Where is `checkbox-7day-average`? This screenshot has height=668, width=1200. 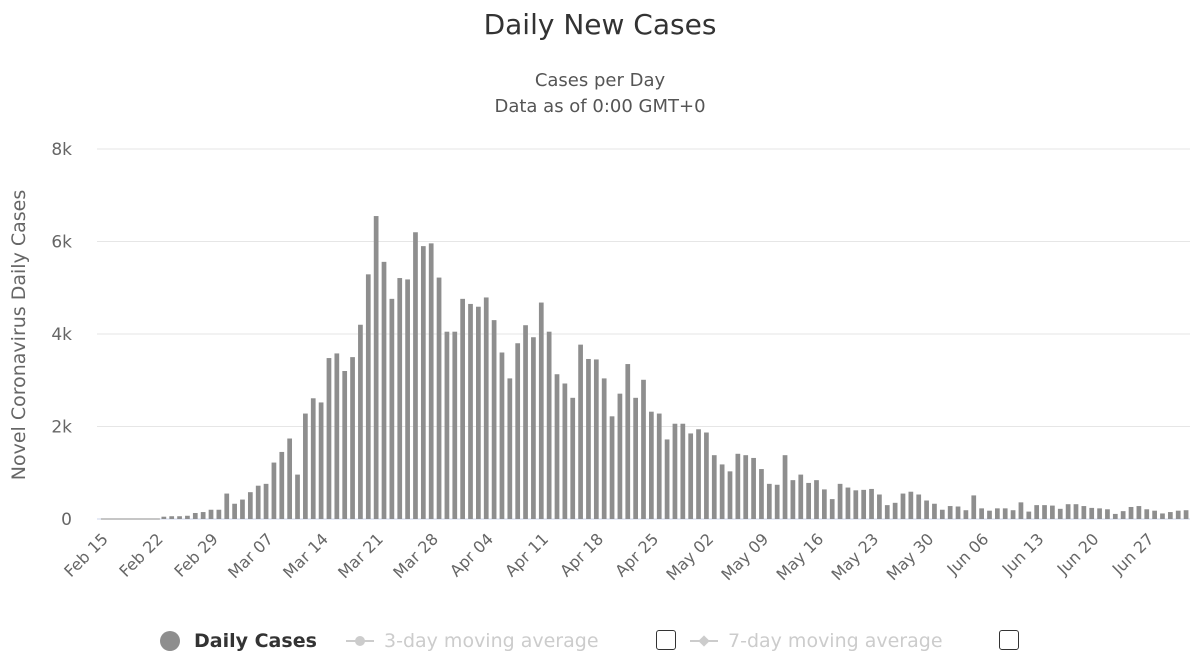 checkbox-7day-average is located at coordinates (1009, 640).